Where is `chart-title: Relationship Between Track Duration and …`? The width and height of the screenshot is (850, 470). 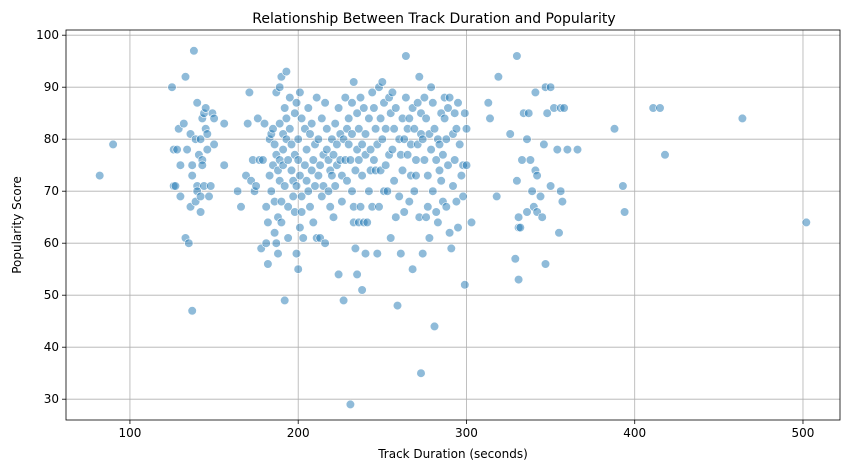
chart-title: Relationship Between Track Duration and … is located at coordinates (433, 19).